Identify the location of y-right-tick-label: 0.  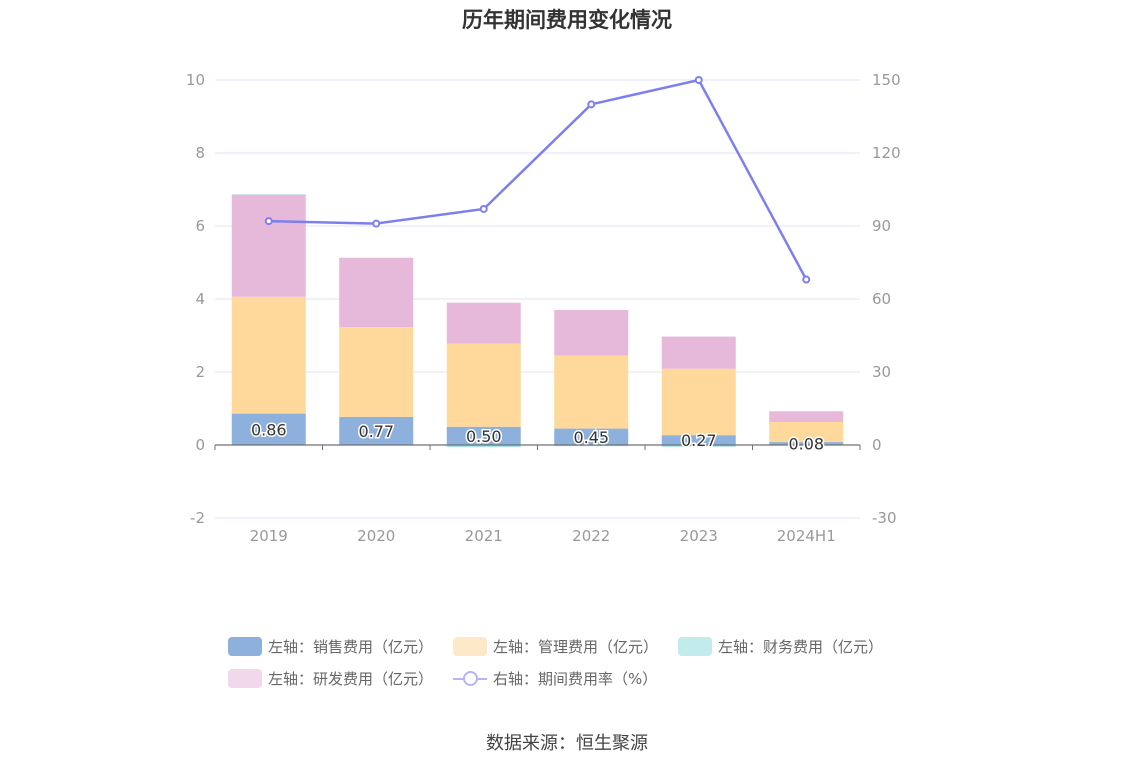
(877, 445).